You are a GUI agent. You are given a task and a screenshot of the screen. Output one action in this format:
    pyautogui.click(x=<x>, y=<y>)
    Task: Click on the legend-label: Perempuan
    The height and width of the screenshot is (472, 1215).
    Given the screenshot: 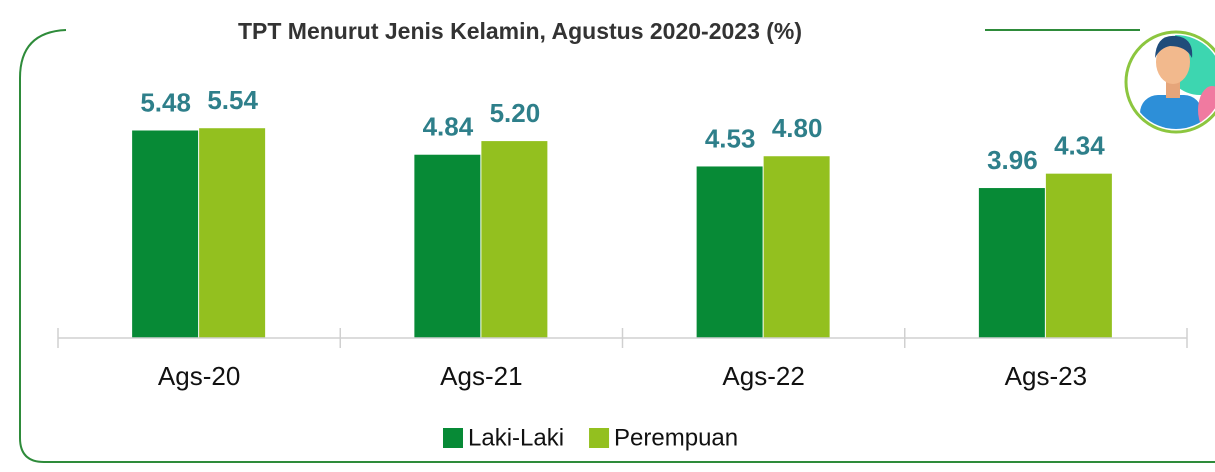 What is the action you would take?
    pyautogui.click(x=676, y=437)
    